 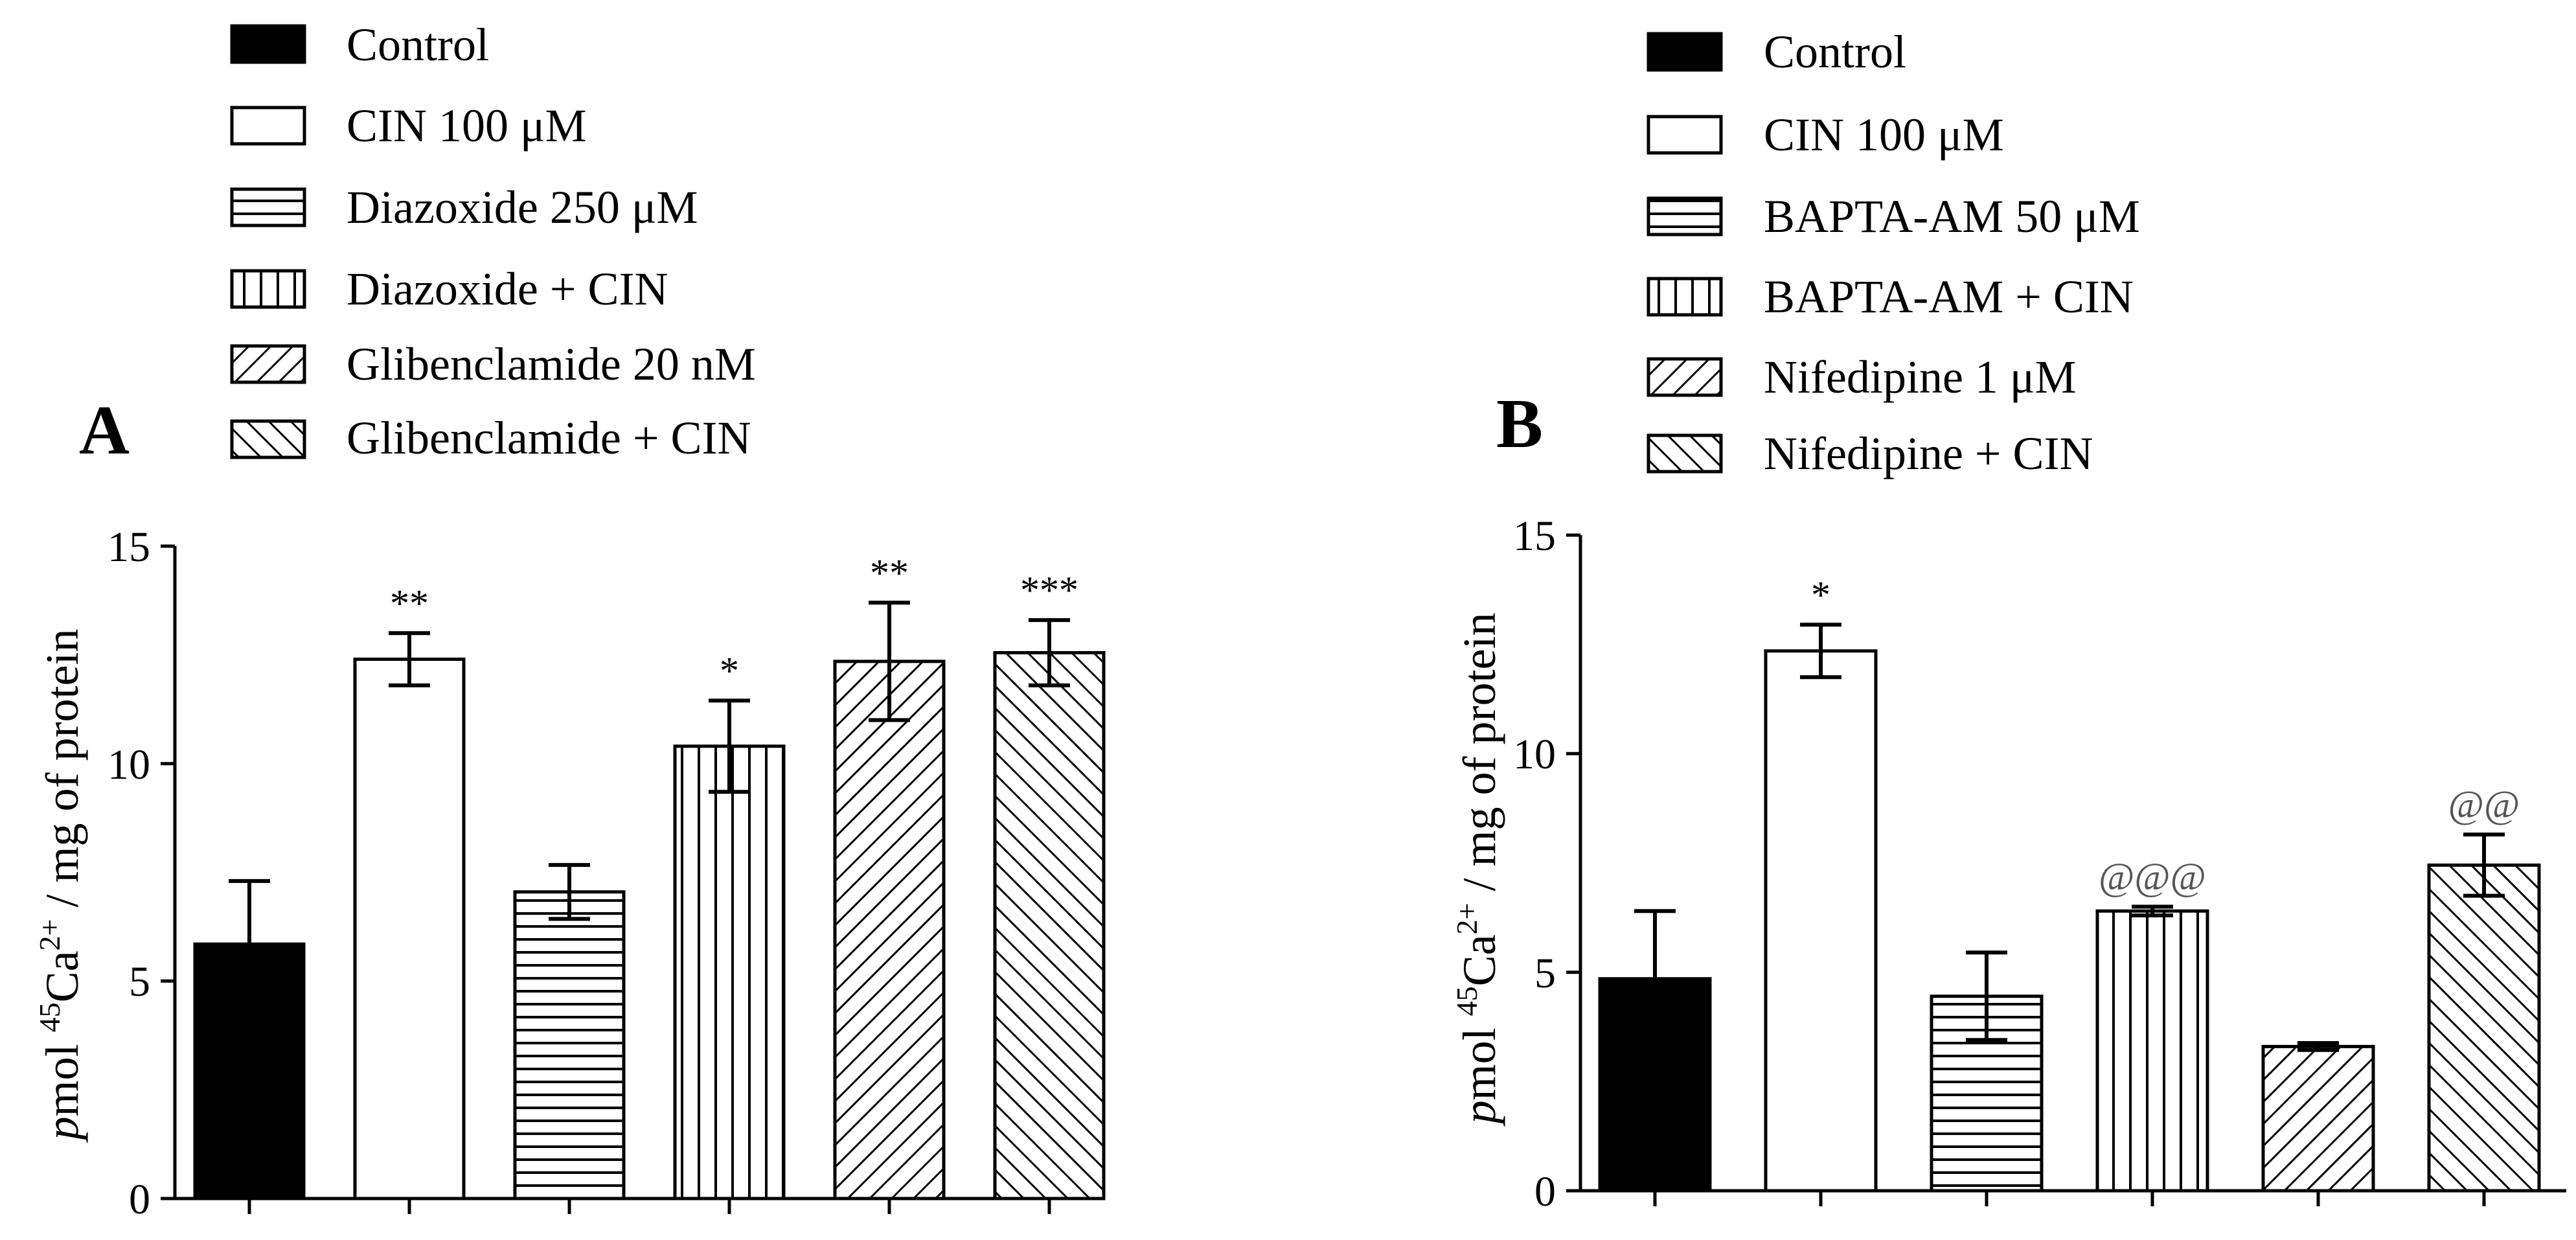 What do you see at coordinates (105, 430) in the screenshot?
I see `panel-letter: A` at bounding box center [105, 430].